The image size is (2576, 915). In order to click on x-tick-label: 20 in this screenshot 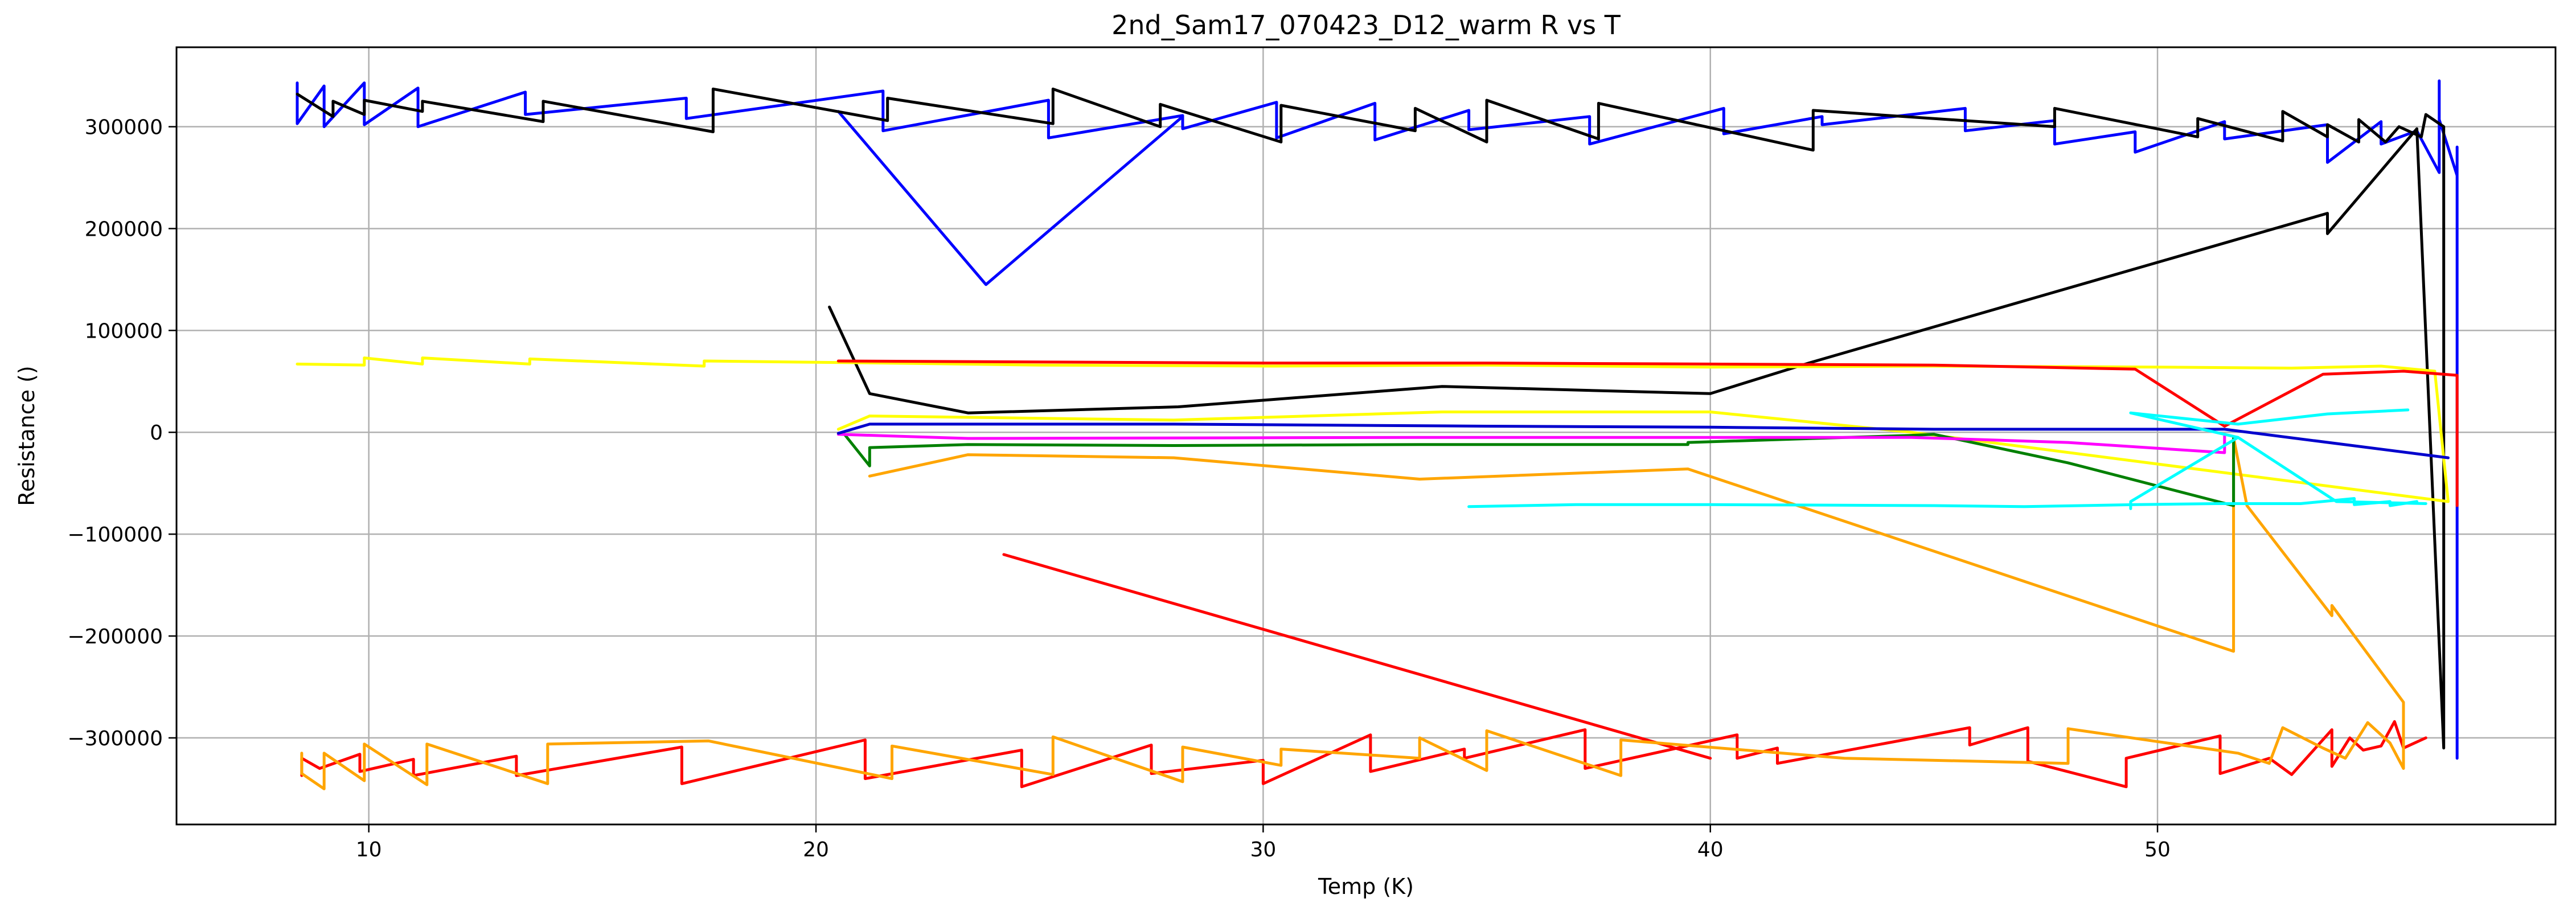, I will do `click(816, 849)`.